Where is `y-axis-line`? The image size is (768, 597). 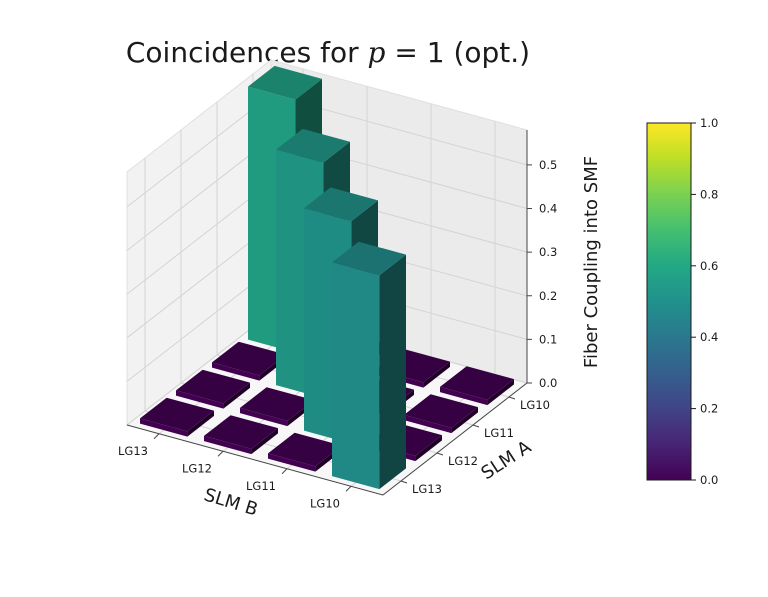 y-axis-line is located at coordinates (455, 439).